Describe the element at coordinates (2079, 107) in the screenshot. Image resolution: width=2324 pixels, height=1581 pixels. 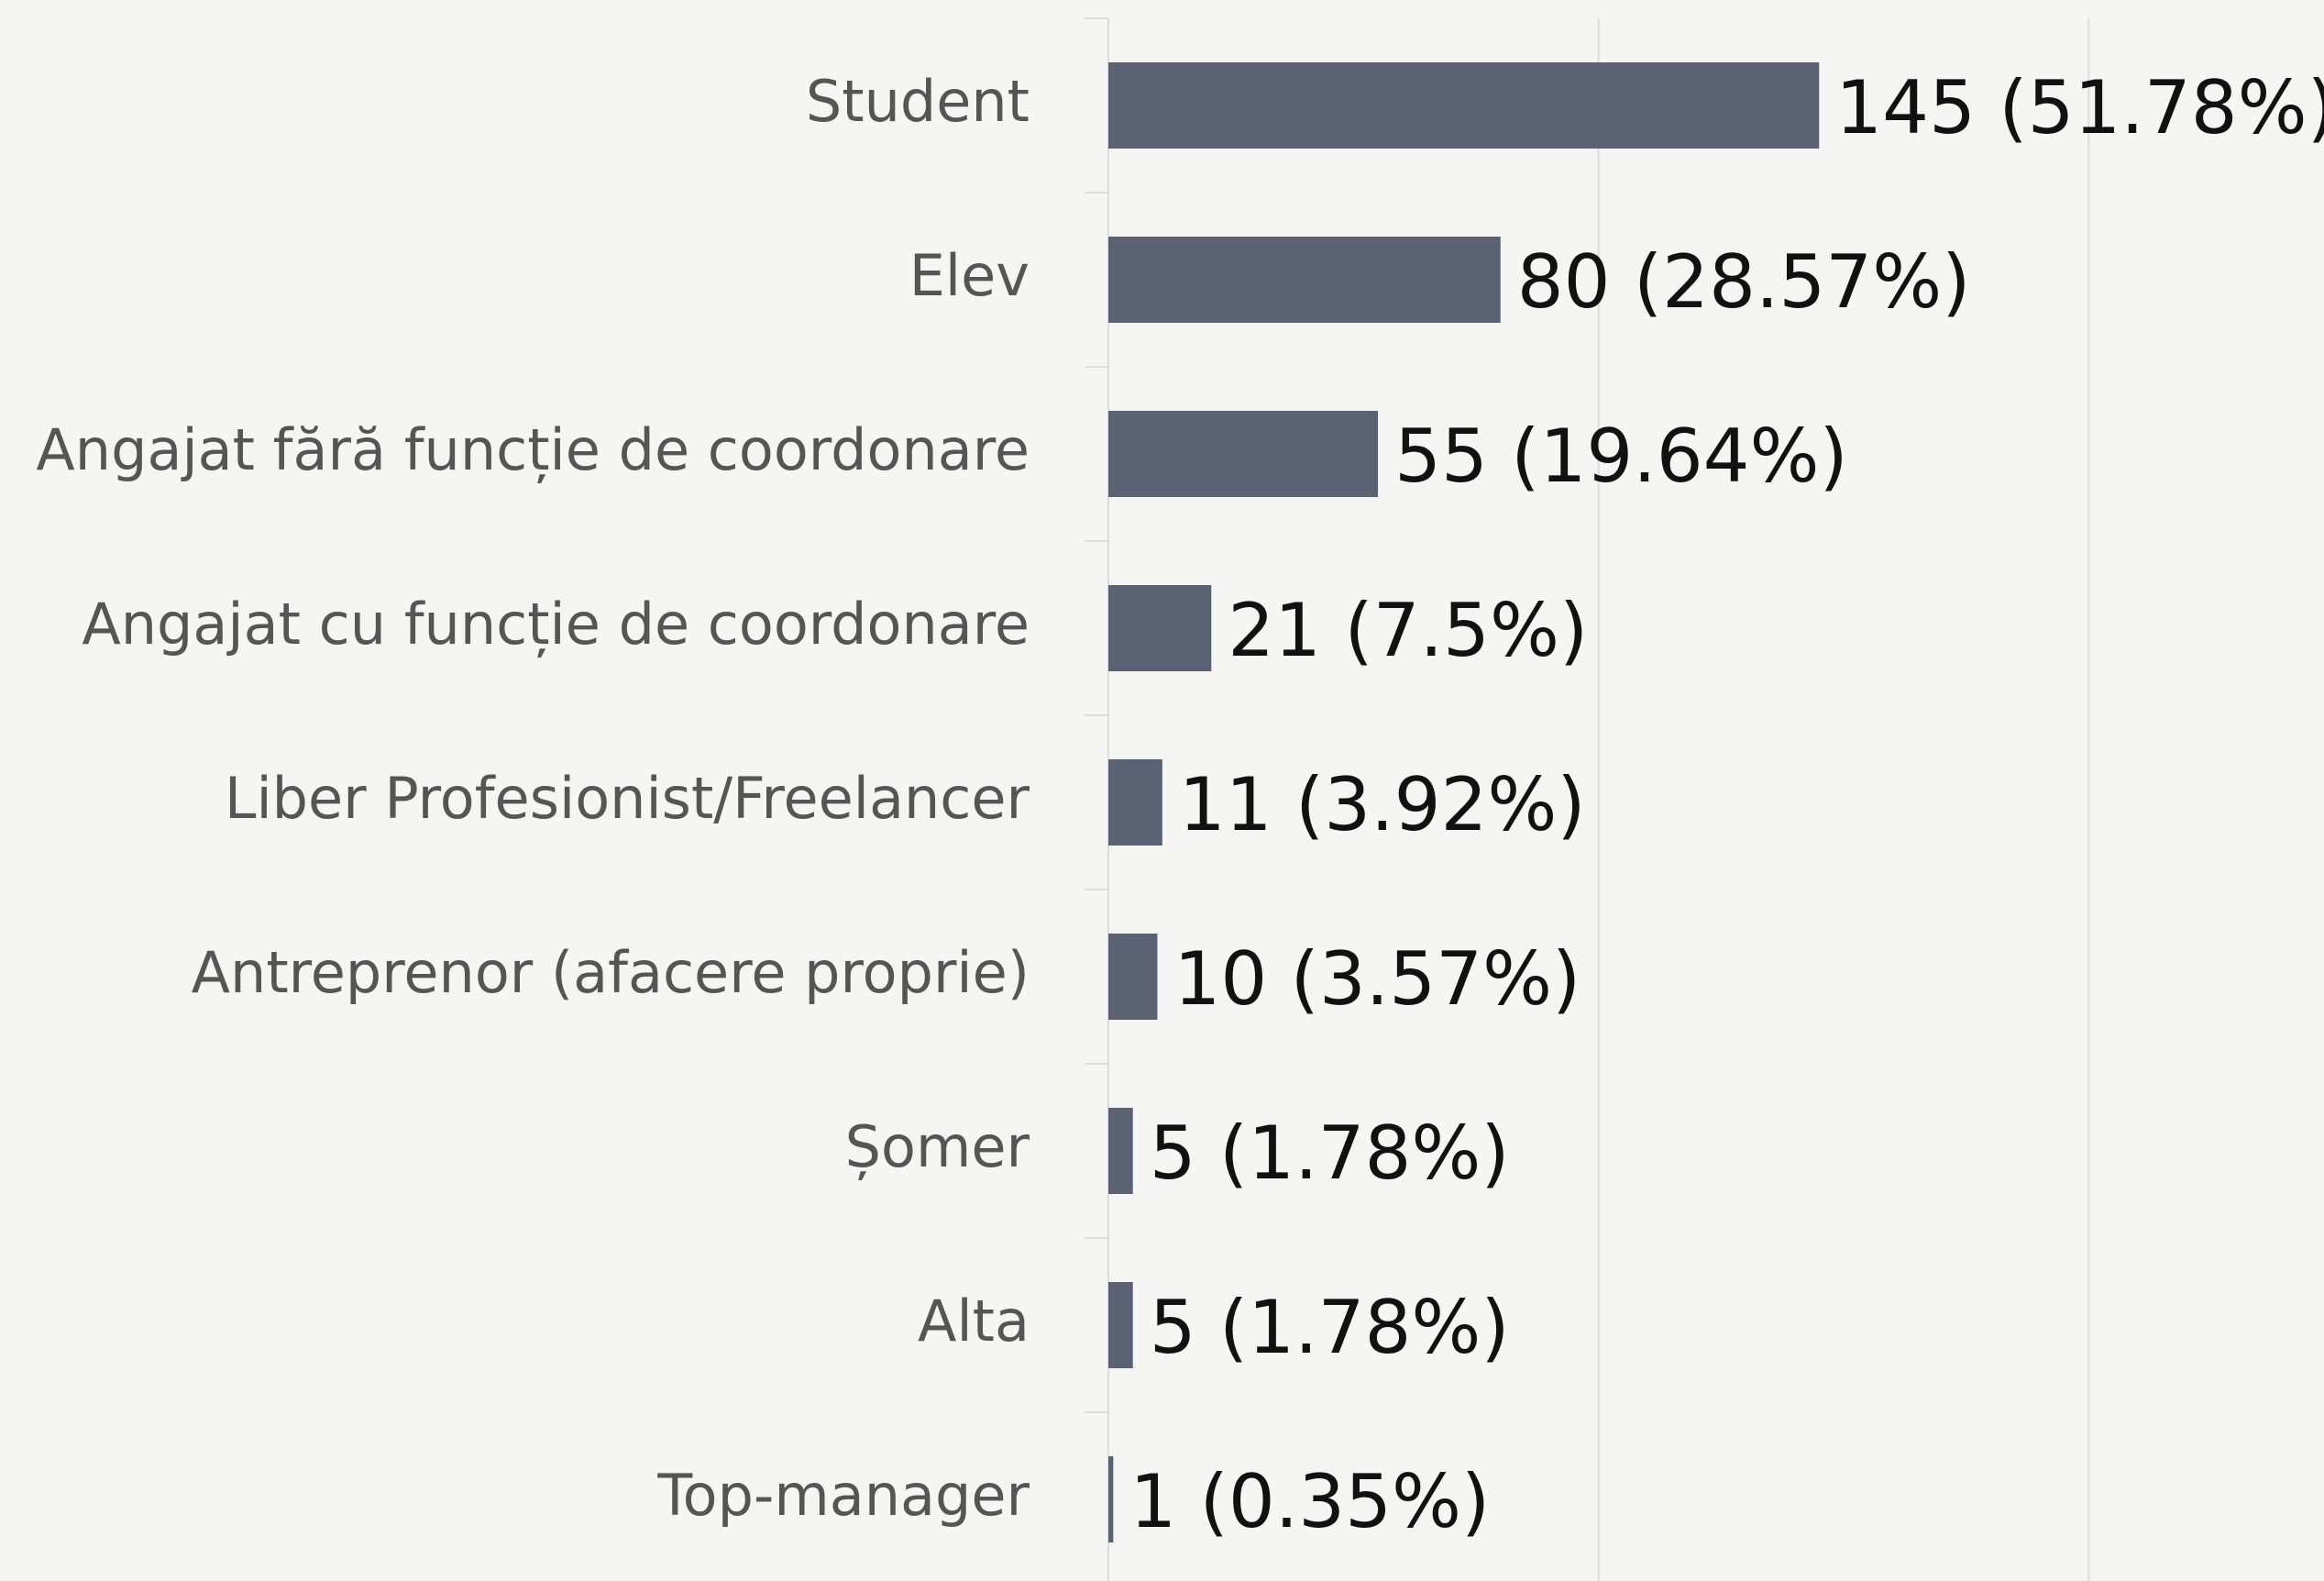
I see `value-label: 145 (51.78%)` at that location.